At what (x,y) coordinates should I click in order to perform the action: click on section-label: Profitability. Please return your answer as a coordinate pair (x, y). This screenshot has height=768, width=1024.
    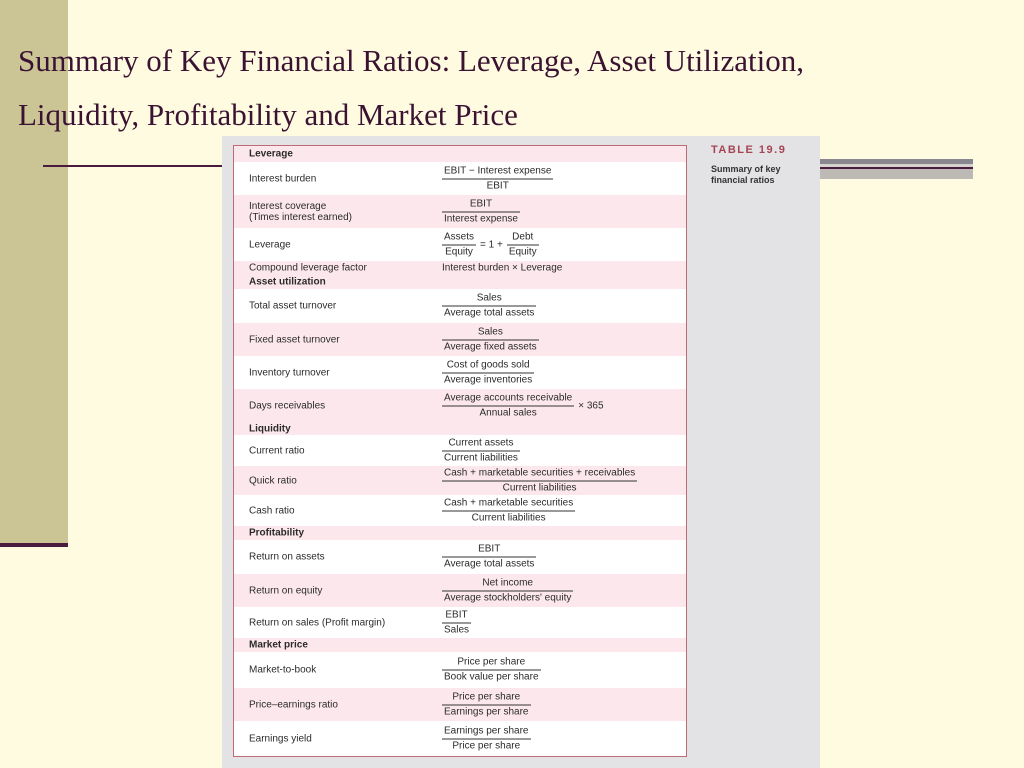
    Looking at the image, I should click on (276, 533).